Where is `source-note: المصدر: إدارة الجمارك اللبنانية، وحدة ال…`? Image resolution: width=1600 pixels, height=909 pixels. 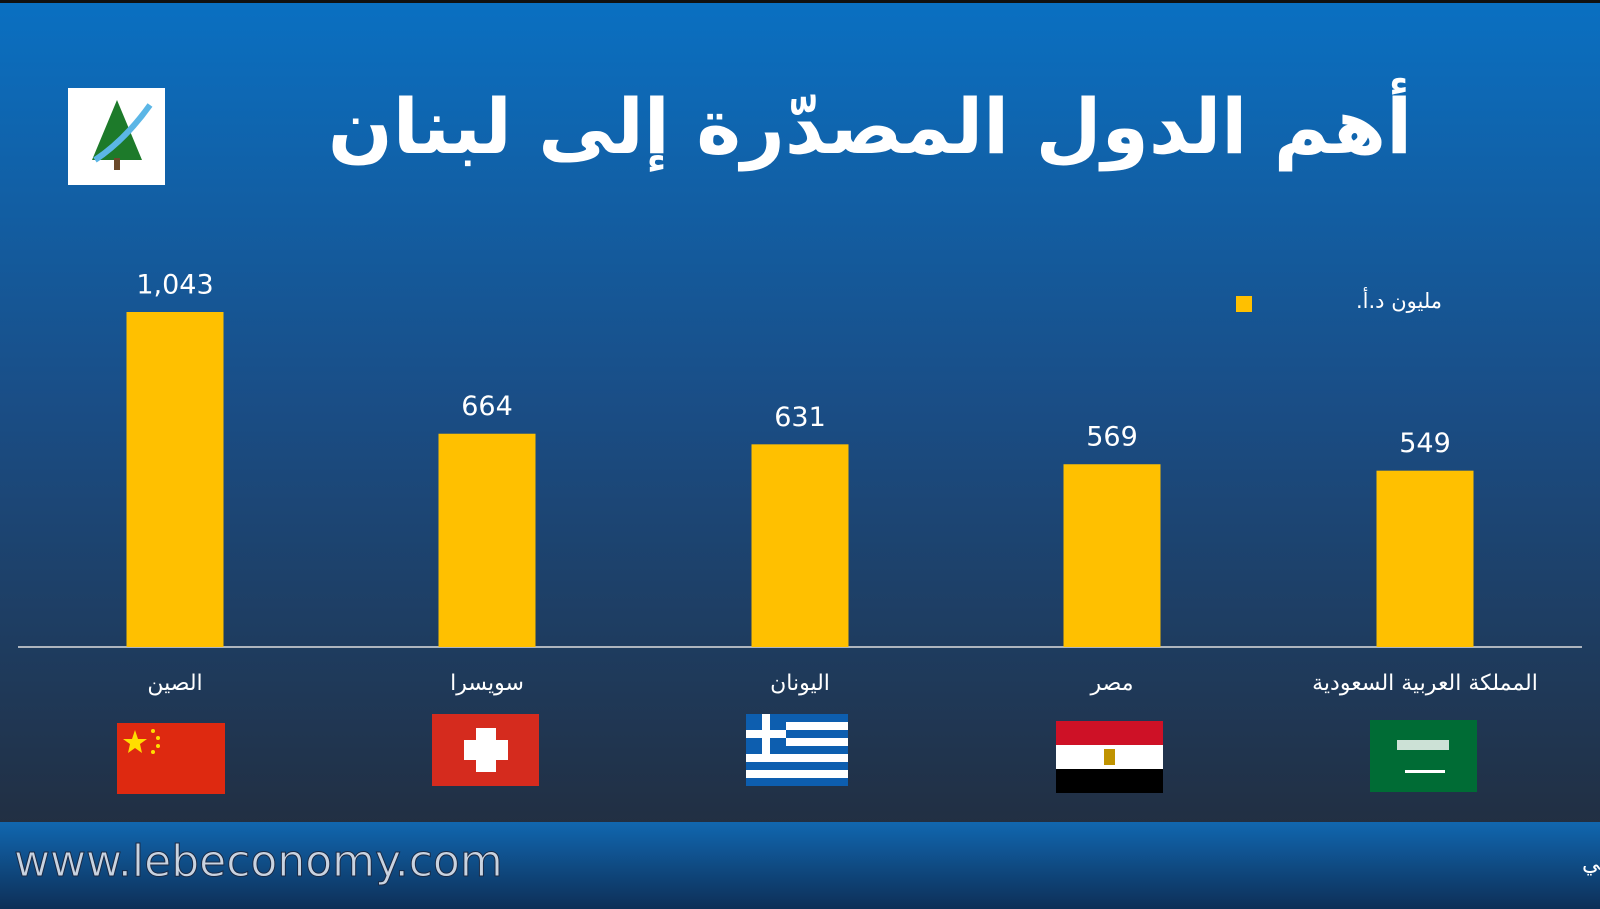
source-note: المصدر: إدارة الجمارك اللبنانية، وحدة ال… is located at coordinates (1591, 862).